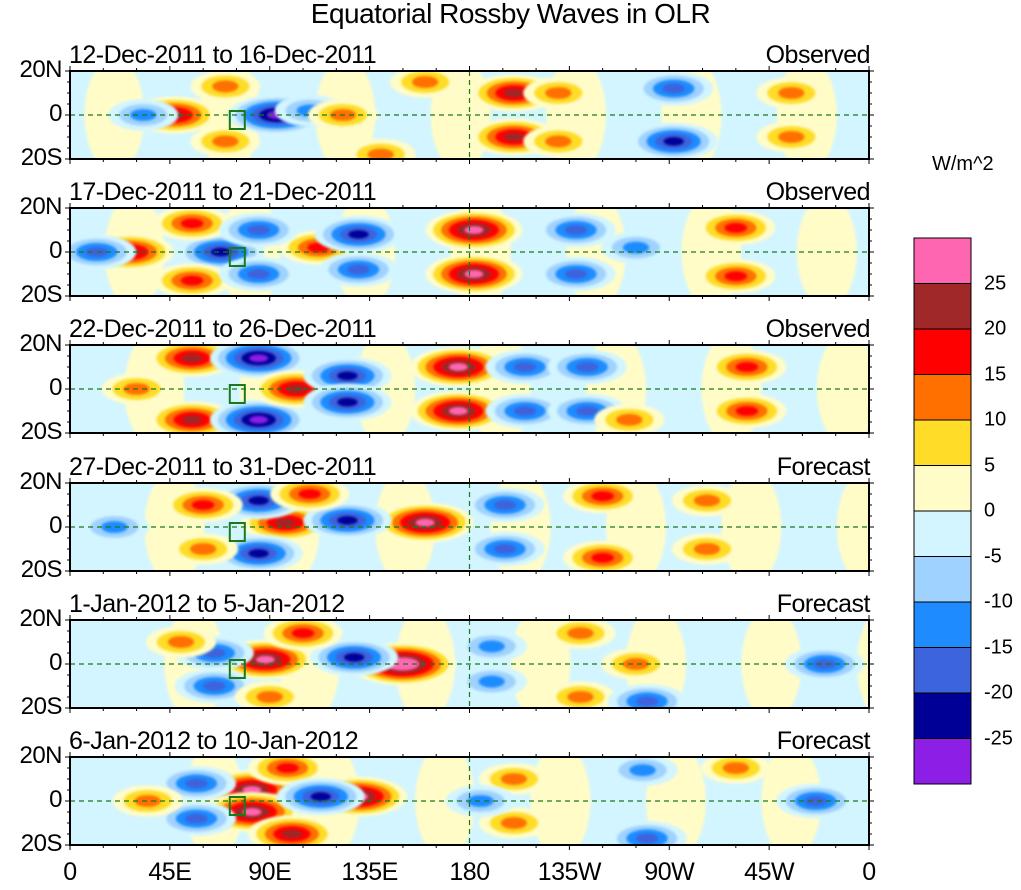 The image size is (1021, 890). What do you see at coordinates (270, 872) in the screenshot?
I see `x-tick-label: 90E` at bounding box center [270, 872].